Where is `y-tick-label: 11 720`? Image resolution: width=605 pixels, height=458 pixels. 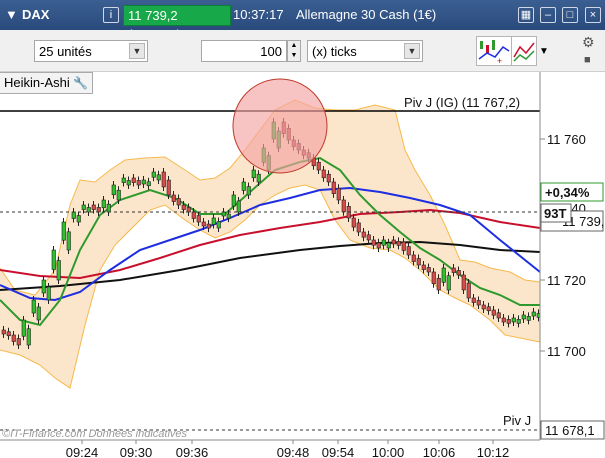 y-tick-label: 11 720 is located at coordinates (566, 280).